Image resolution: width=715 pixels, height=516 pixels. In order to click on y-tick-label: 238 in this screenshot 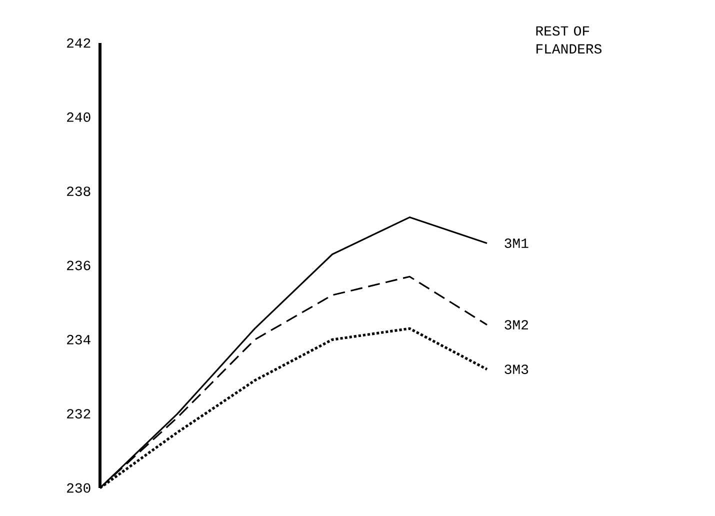, I will do `click(78, 191)`.